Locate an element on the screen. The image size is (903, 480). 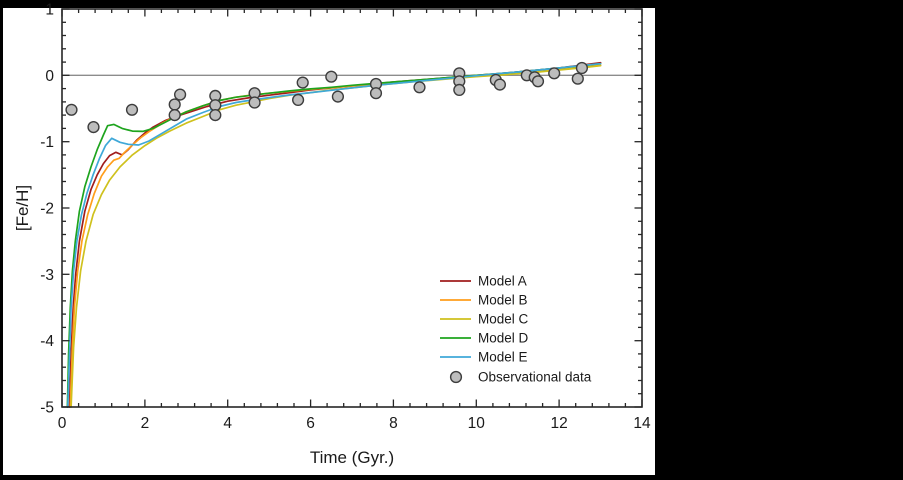
y-tick-label: -3 is located at coordinates (47, 275).